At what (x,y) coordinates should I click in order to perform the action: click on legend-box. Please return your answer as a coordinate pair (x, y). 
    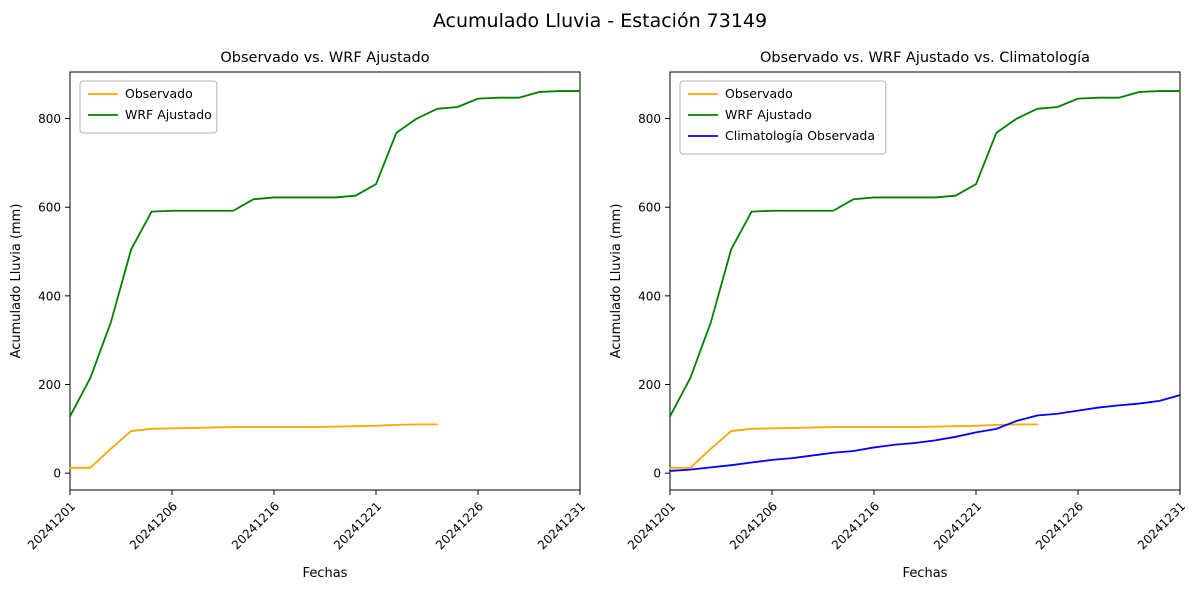
    Looking at the image, I should click on (783, 117).